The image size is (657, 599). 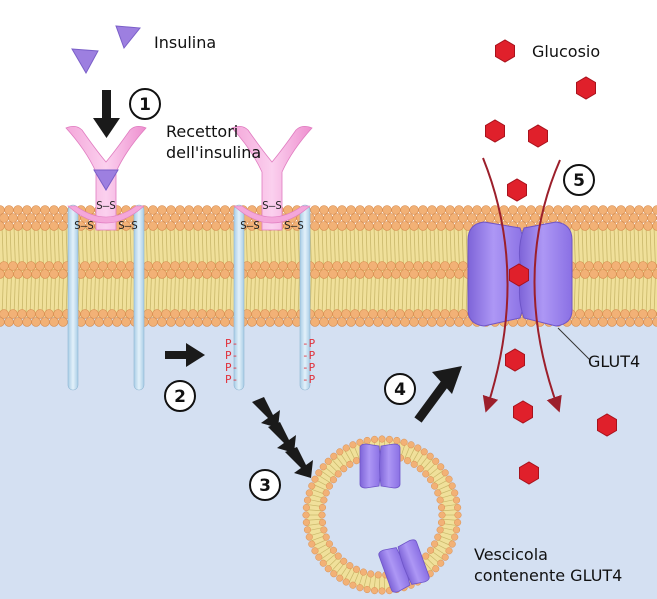 I want to click on insulin-label: Insulina, so click(x=185, y=42).